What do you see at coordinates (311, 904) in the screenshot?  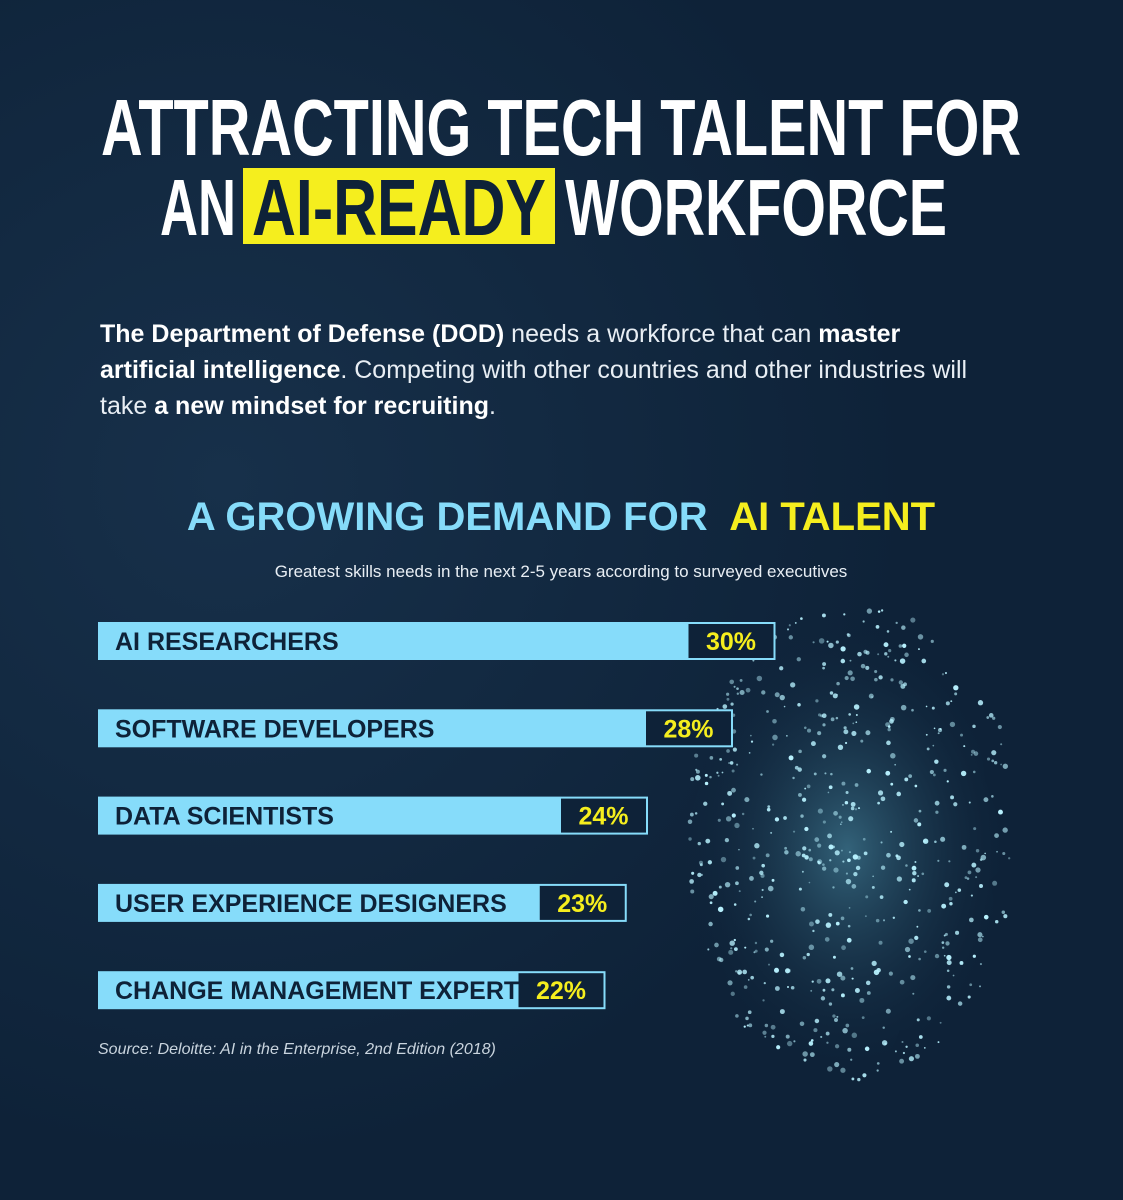 I see `category-label: USER EXPERIENCE DESIGNERS` at bounding box center [311, 904].